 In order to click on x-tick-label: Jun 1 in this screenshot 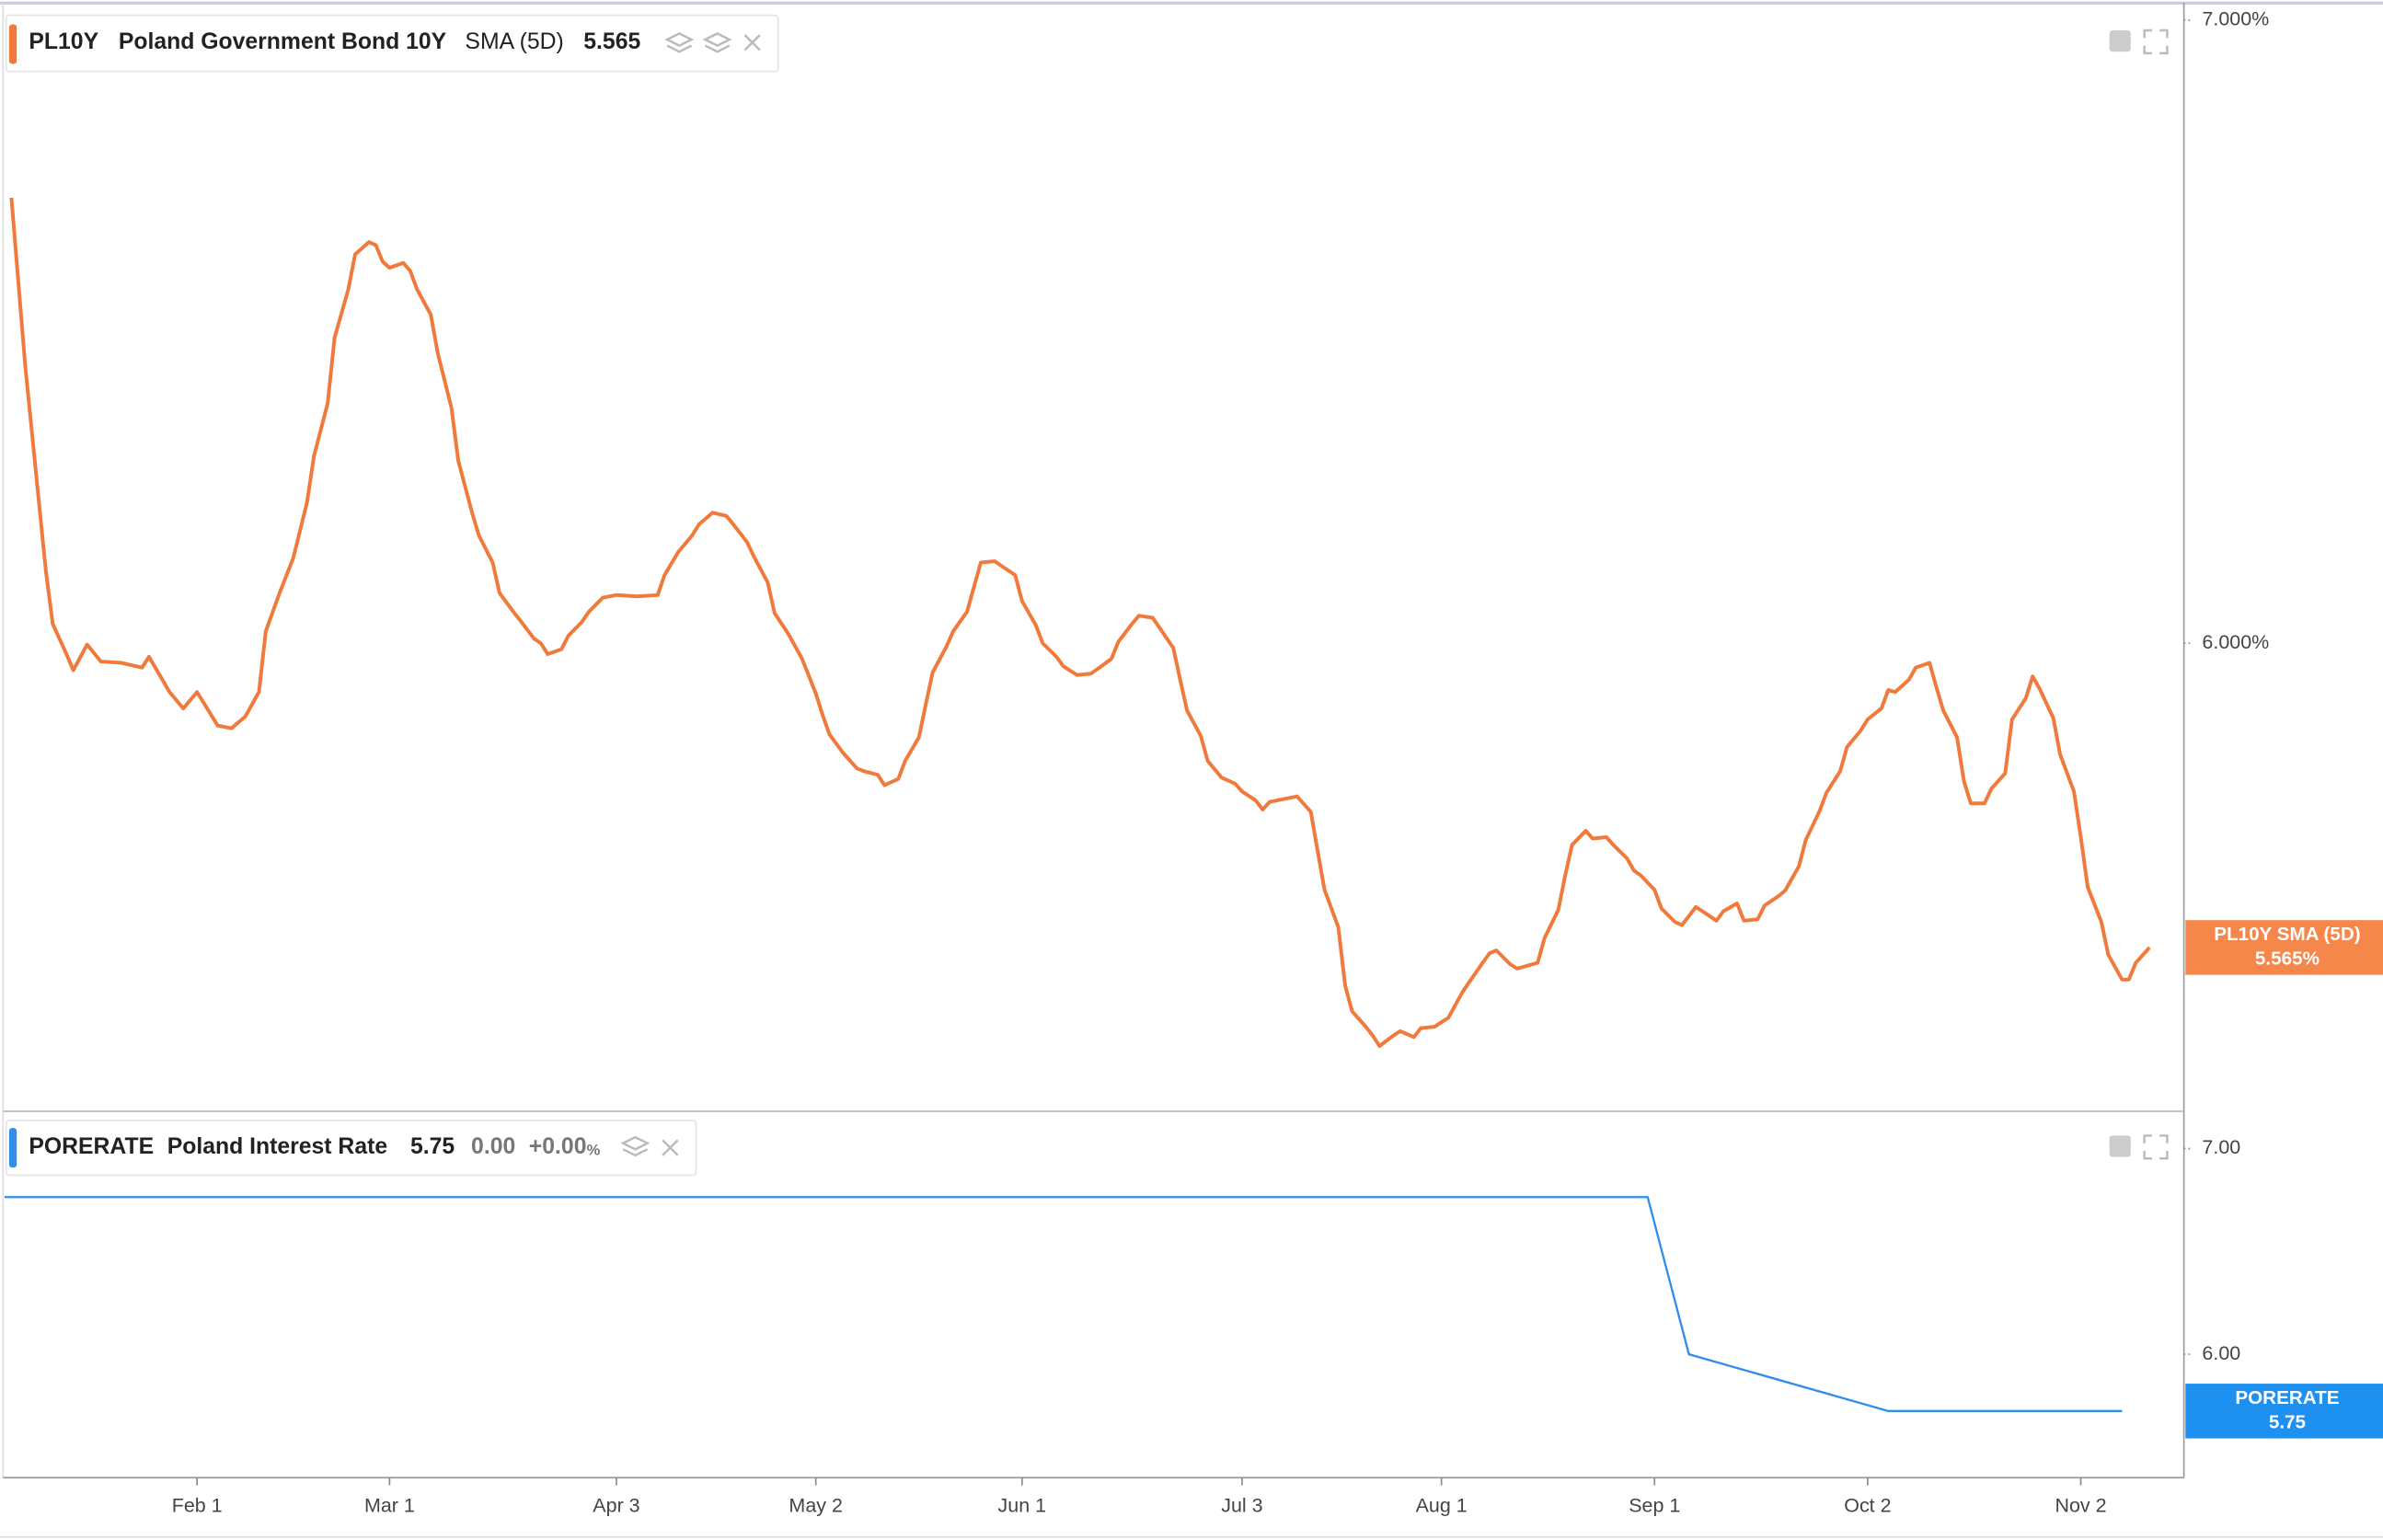, I will do `click(1023, 1505)`.